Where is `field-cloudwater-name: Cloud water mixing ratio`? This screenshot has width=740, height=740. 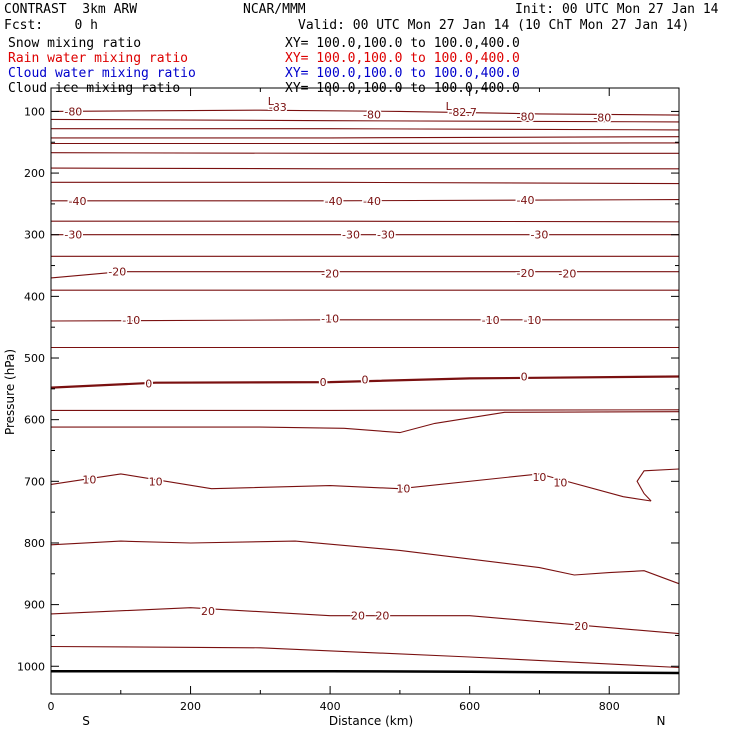
field-cloudwater-name: Cloud water mixing ratio is located at coordinates (102, 73).